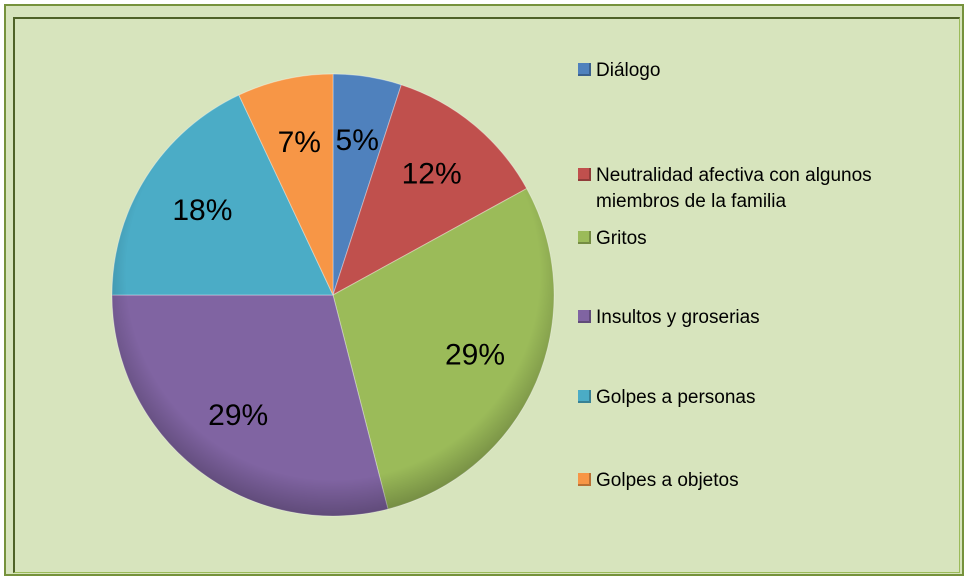  What do you see at coordinates (667, 480) in the screenshot?
I see `legend-label: Golpes a objetos` at bounding box center [667, 480].